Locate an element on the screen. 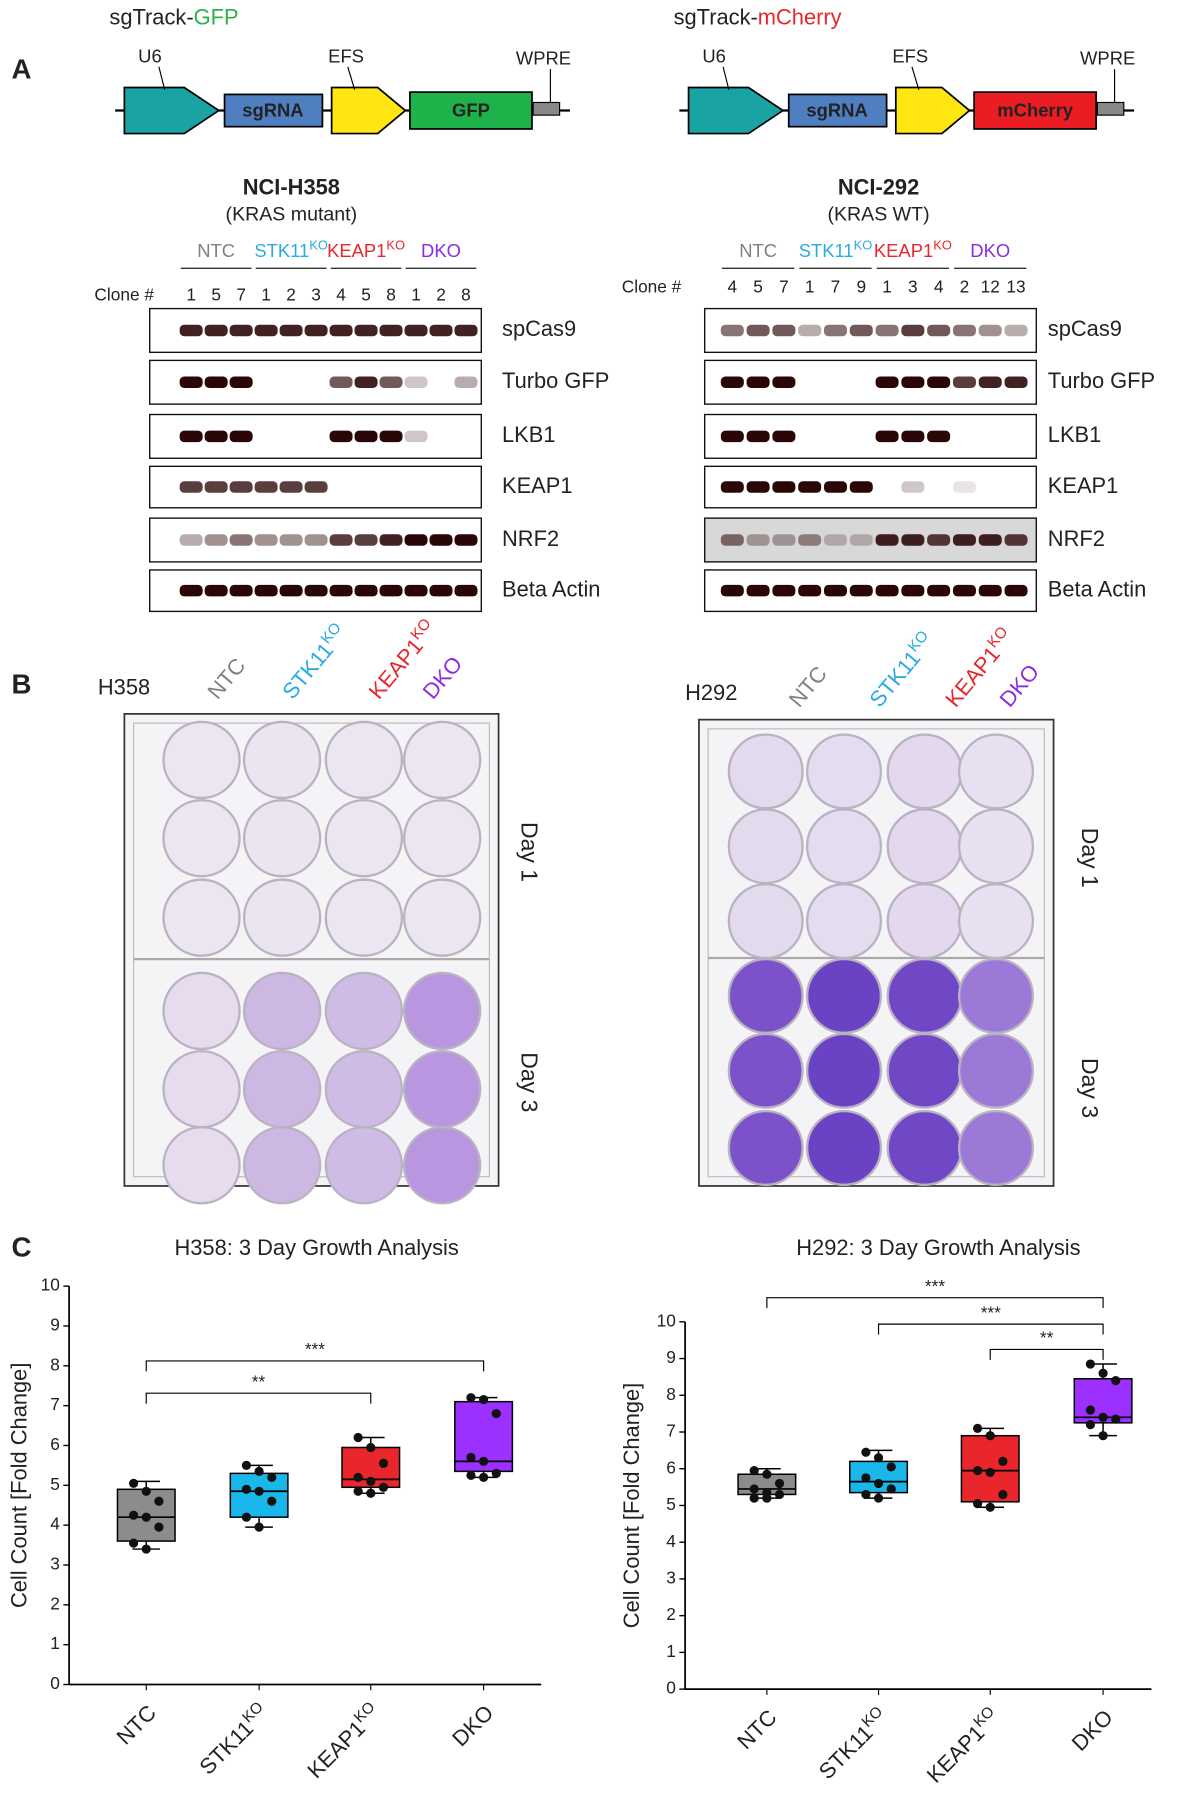 The width and height of the screenshot is (1186, 1800). group-label-part: KO is located at coordinates (395, 245).